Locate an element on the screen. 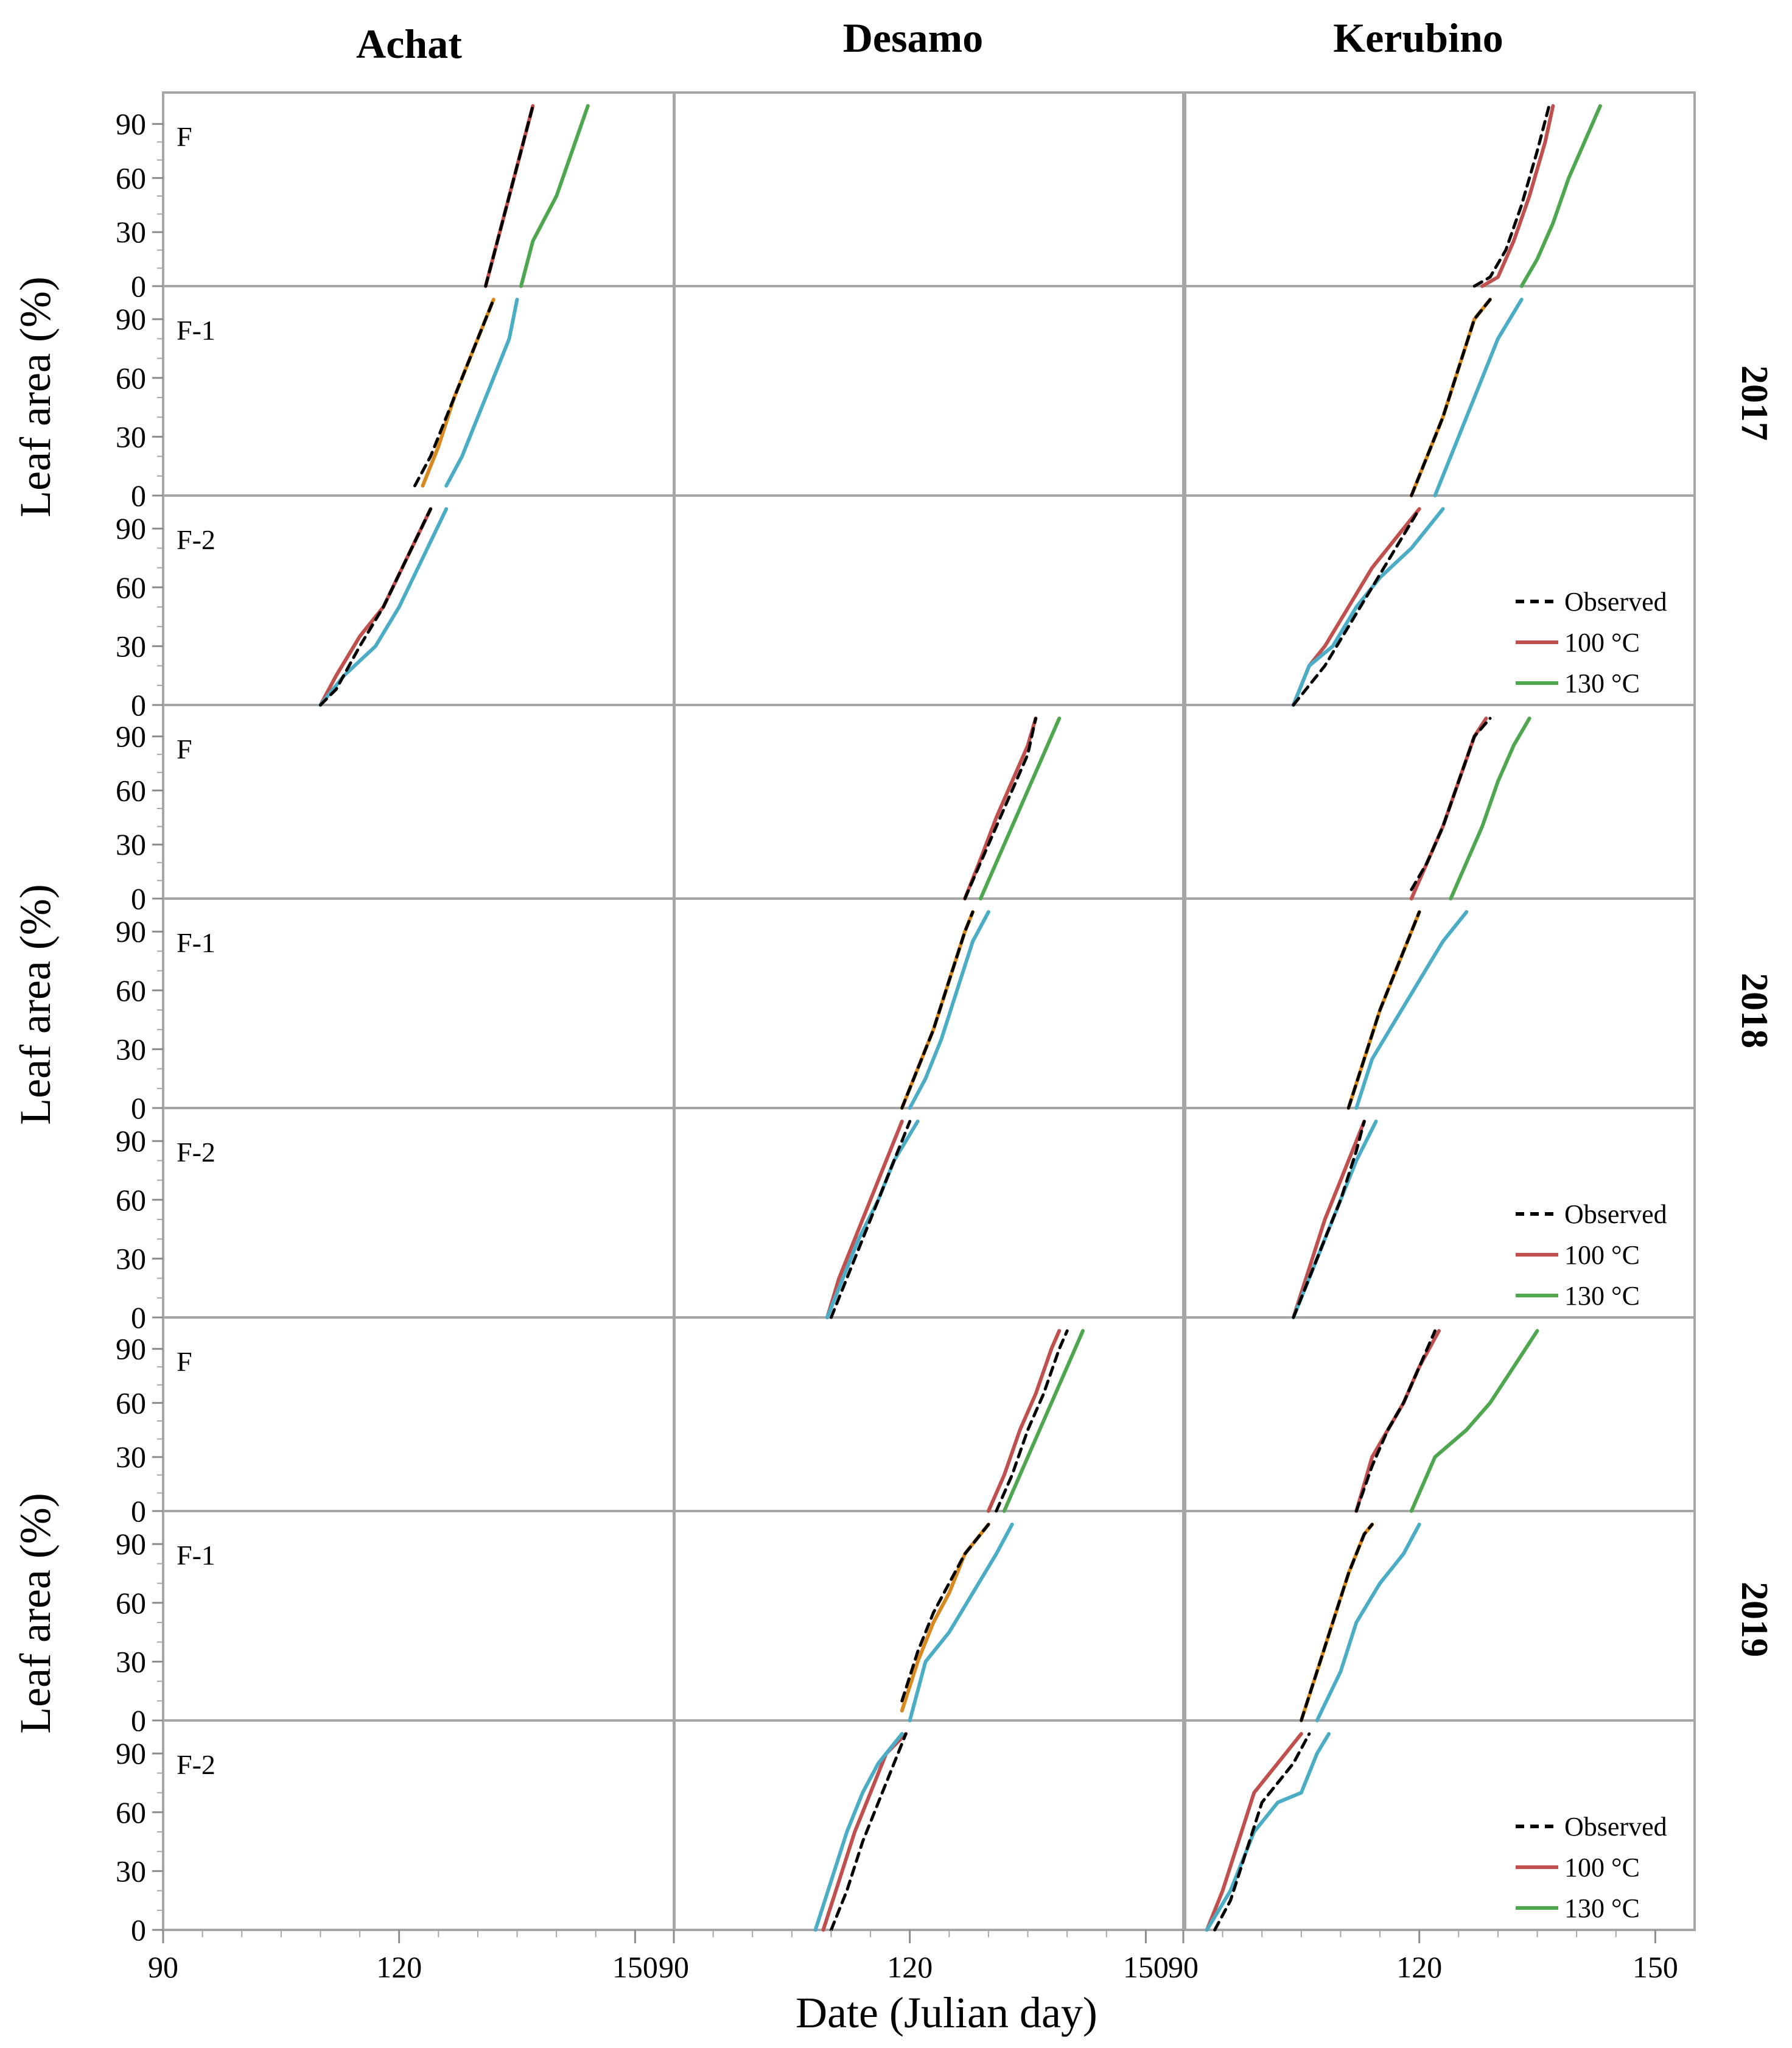  series-line-desamo-2018-f-observed is located at coordinates (1000, 808).